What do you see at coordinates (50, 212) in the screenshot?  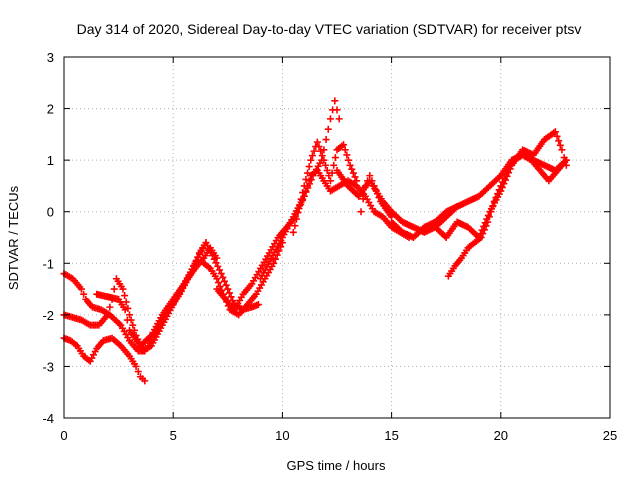 I see `y-tick-label: 0` at bounding box center [50, 212].